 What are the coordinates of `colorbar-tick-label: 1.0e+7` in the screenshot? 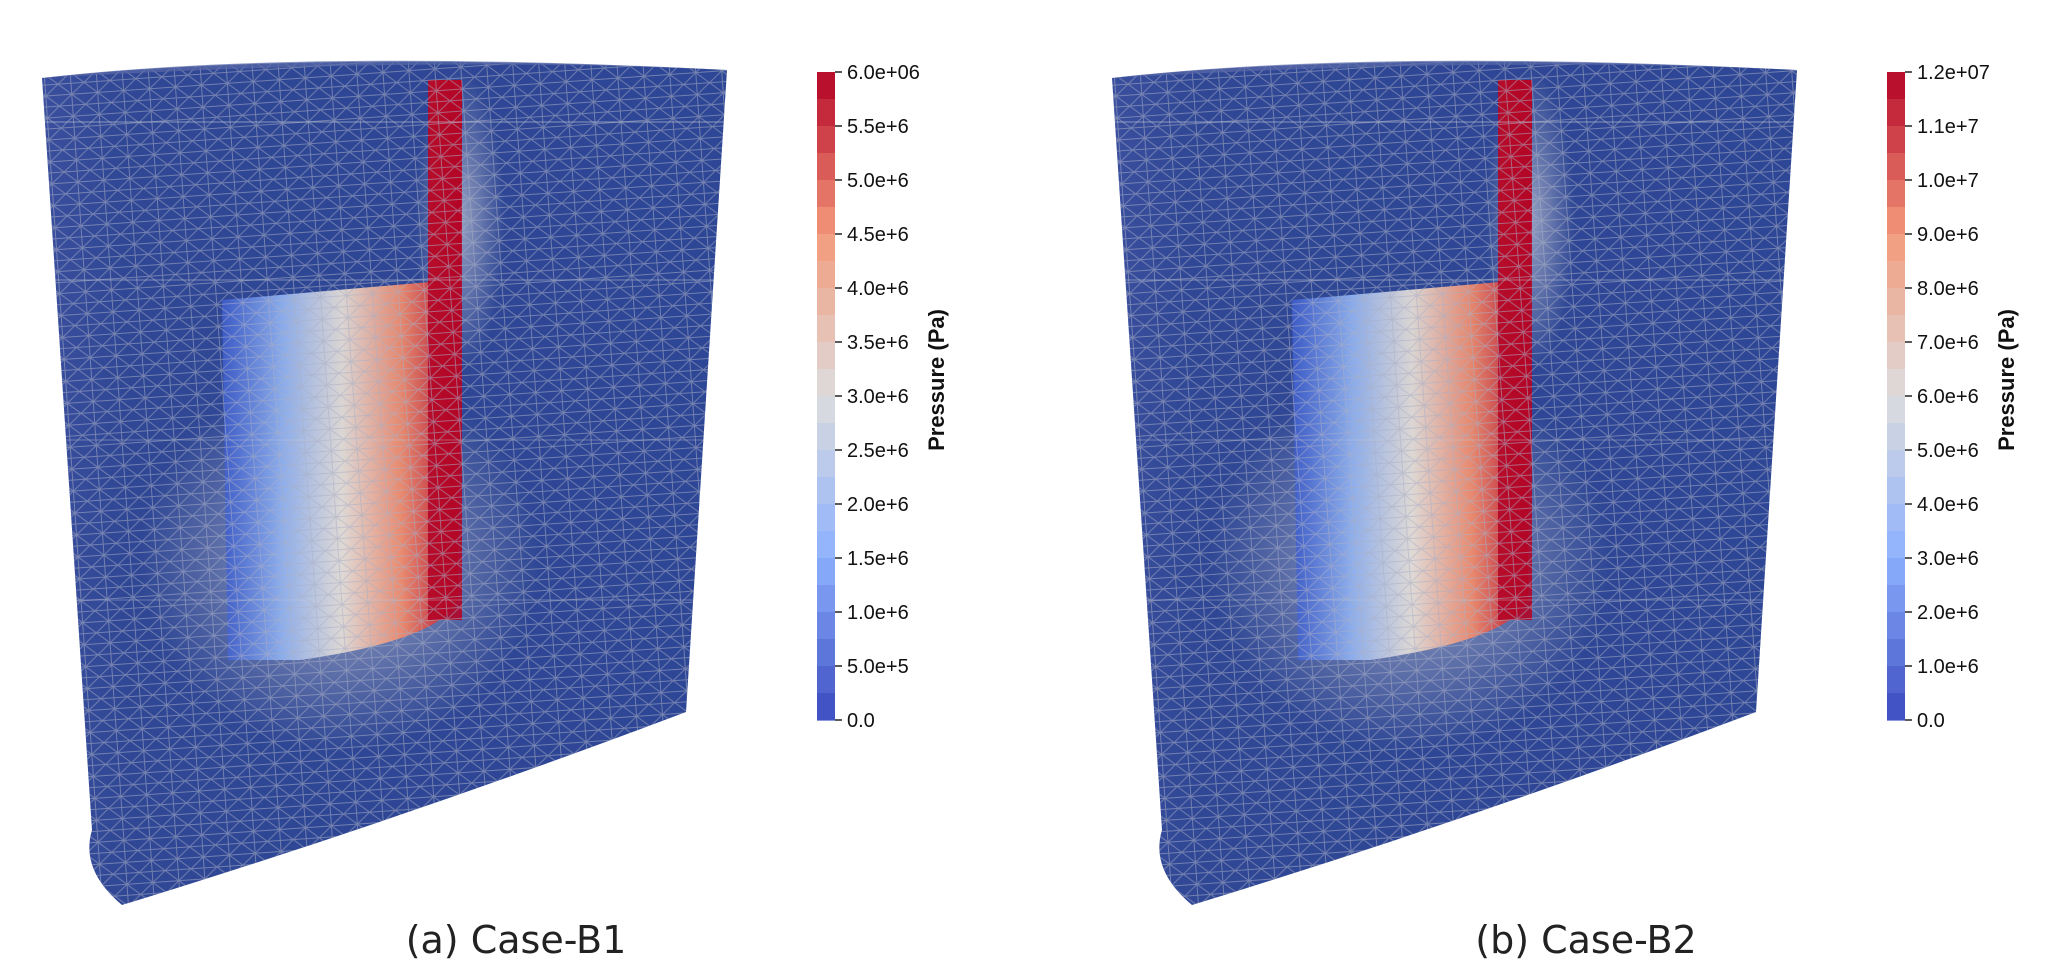 It's located at (1948, 181).